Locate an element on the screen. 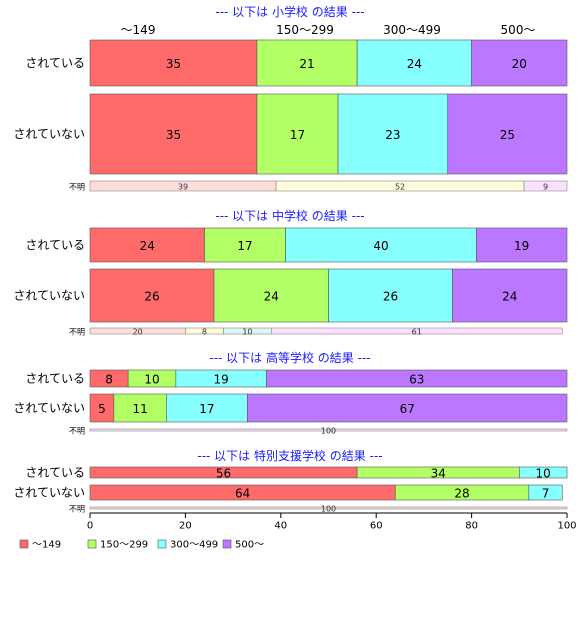 The height and width of the screenshot is (636, 580). x-tick-label: 60 is located at coordinates (376, 526).